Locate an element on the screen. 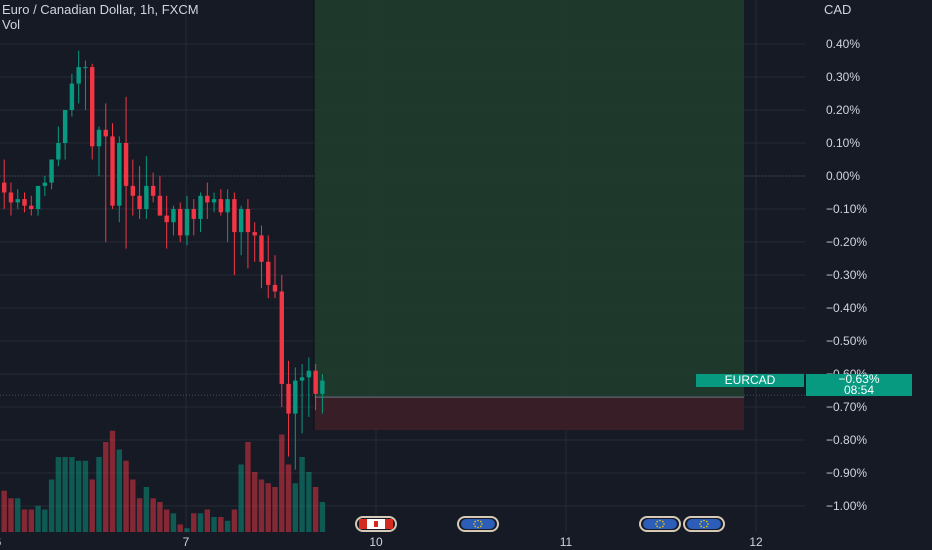  maple-leaf is located at coordinates (376, 524).